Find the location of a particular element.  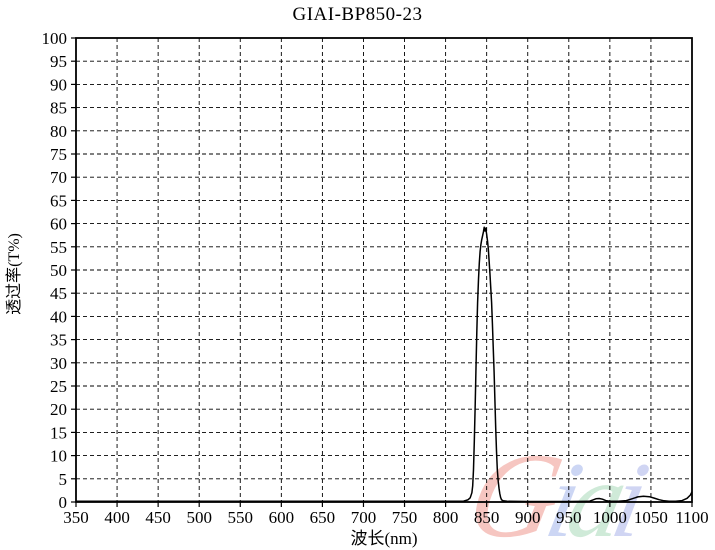

y-tick-label: 0 is located at coordinates (63, 502).